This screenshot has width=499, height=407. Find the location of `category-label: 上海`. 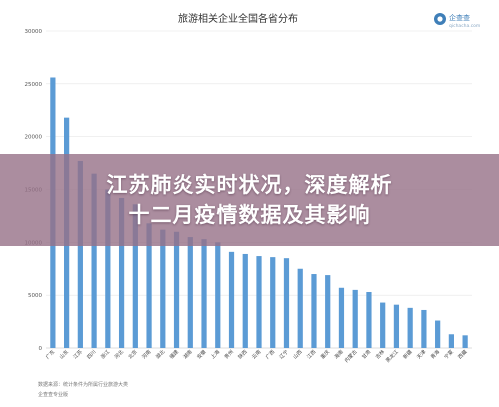

category-label: 上海 is located at coordinates (215, 354).